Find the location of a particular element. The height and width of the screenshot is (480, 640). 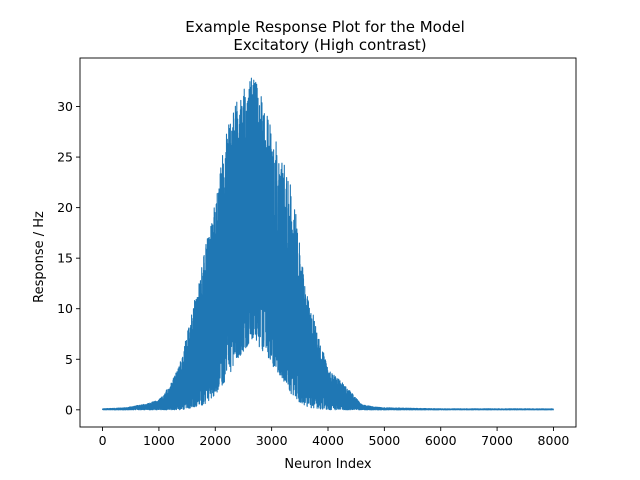

y-tick-label: 15 is located at coordinates (65, 258).